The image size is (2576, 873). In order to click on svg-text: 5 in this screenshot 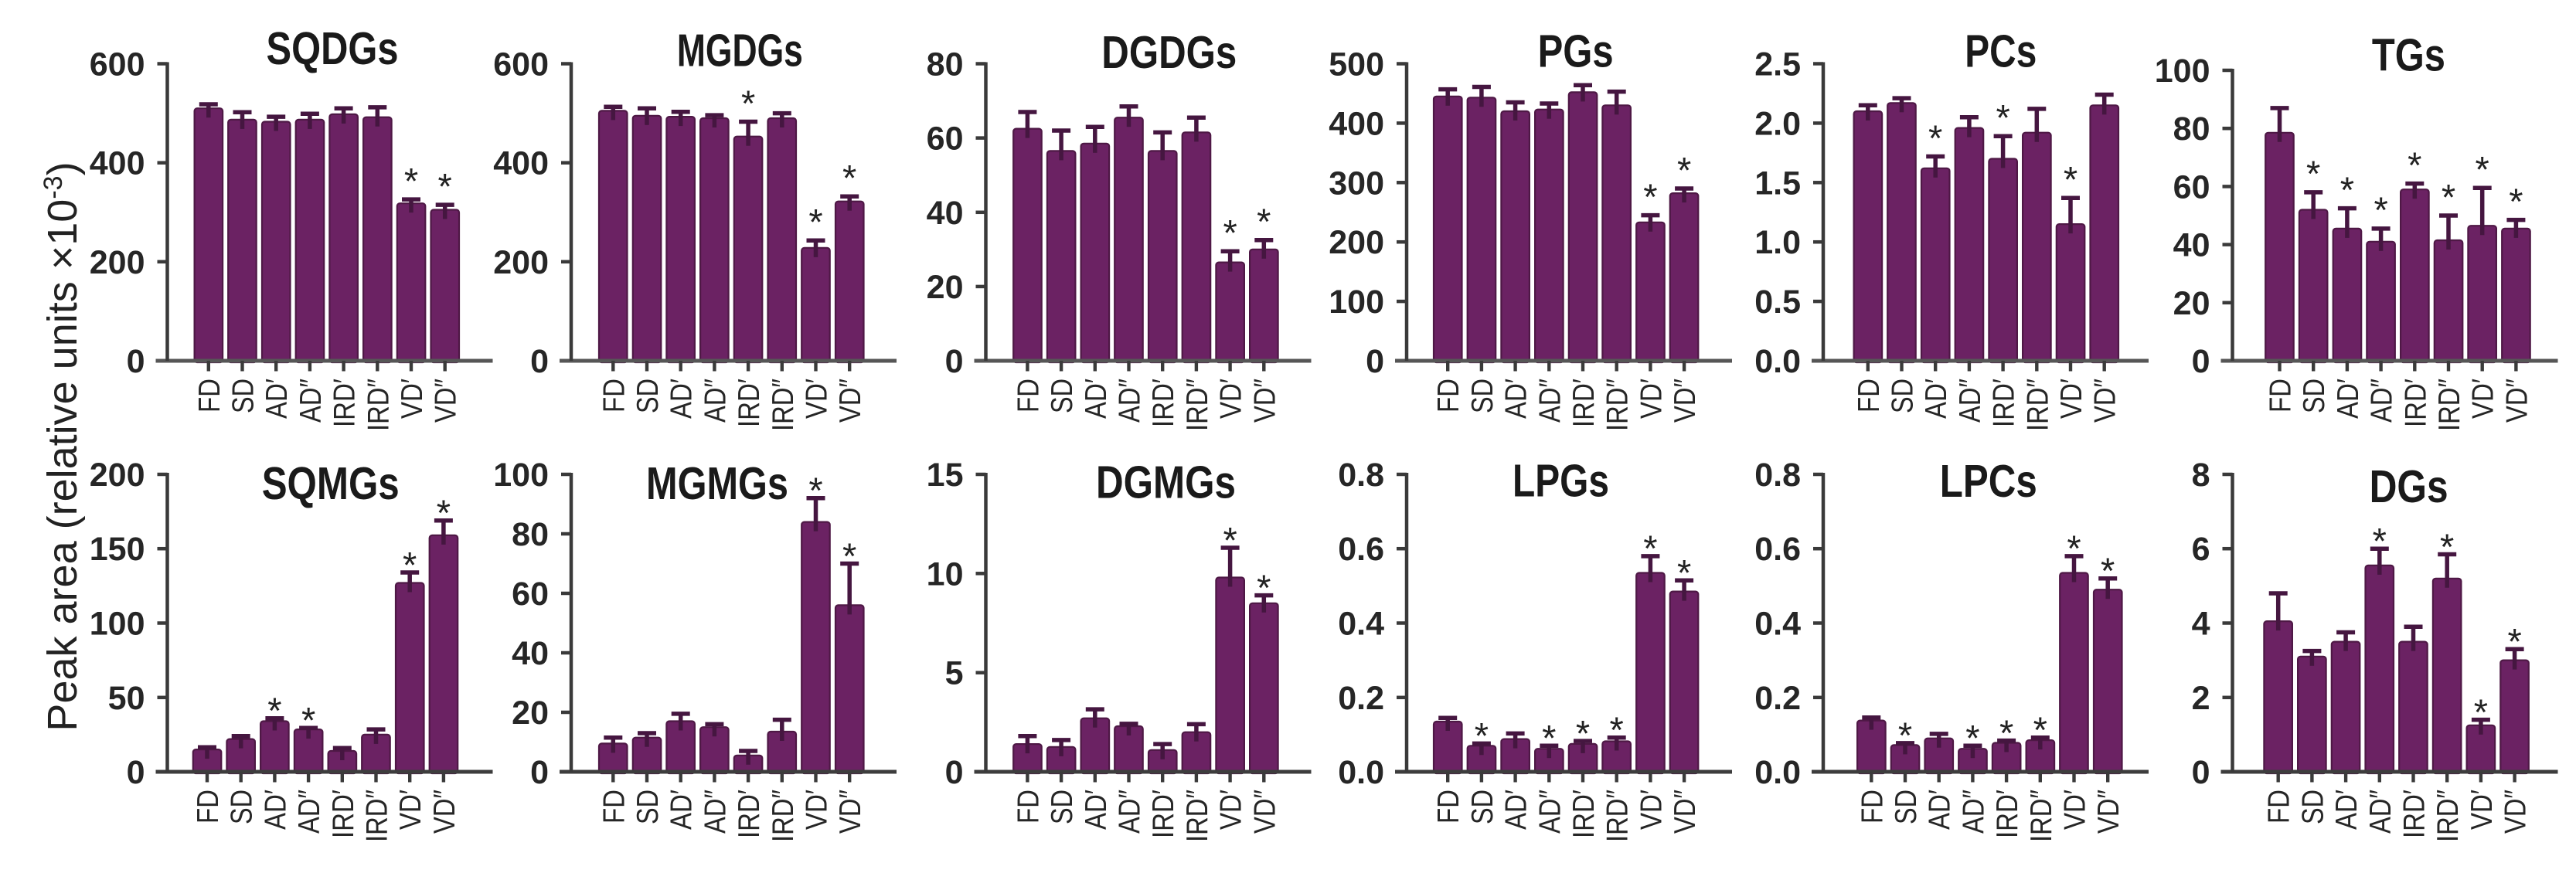, I will do `click(954, 673)`.